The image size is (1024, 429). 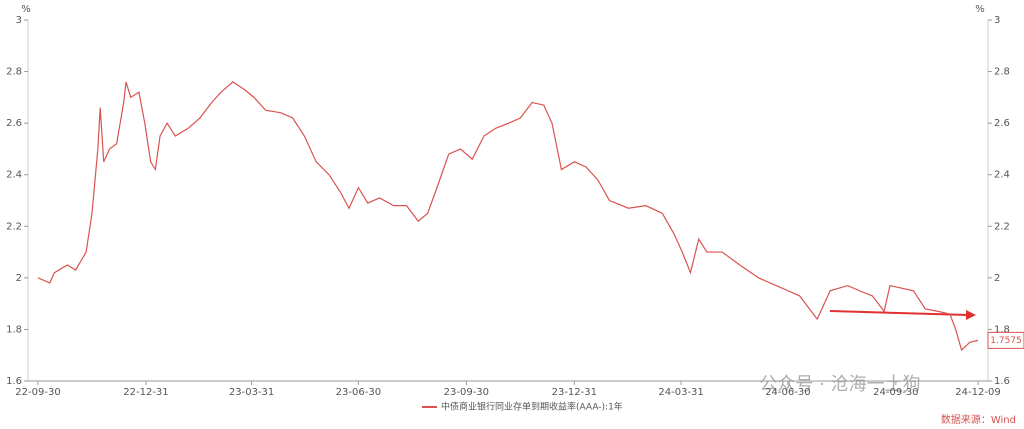 What do you see at coordinates (14, 175) in the screenshot?
I see `y-tick-label: 2.4` at bounding box center [14, 175].